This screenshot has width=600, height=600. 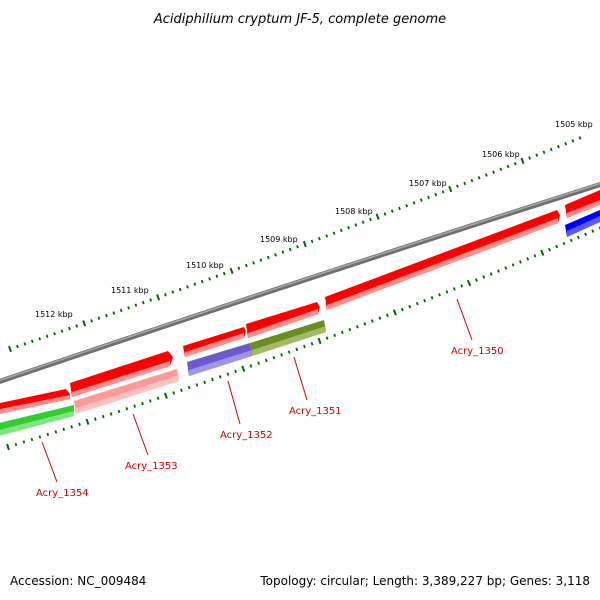 What do you see at coordinates (62, 493) in the screenshot?
I see `gene-label-acry-1354: Acry_1354` at bounding box center [62, 493].